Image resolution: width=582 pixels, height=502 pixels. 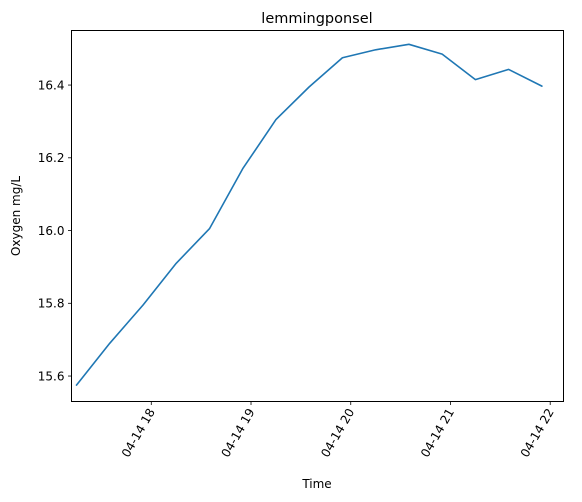 What do you see at coordinates (51, 376) in the screenshot?
I see `y-tick-label: 15.6` at bounding box center [51, 376].